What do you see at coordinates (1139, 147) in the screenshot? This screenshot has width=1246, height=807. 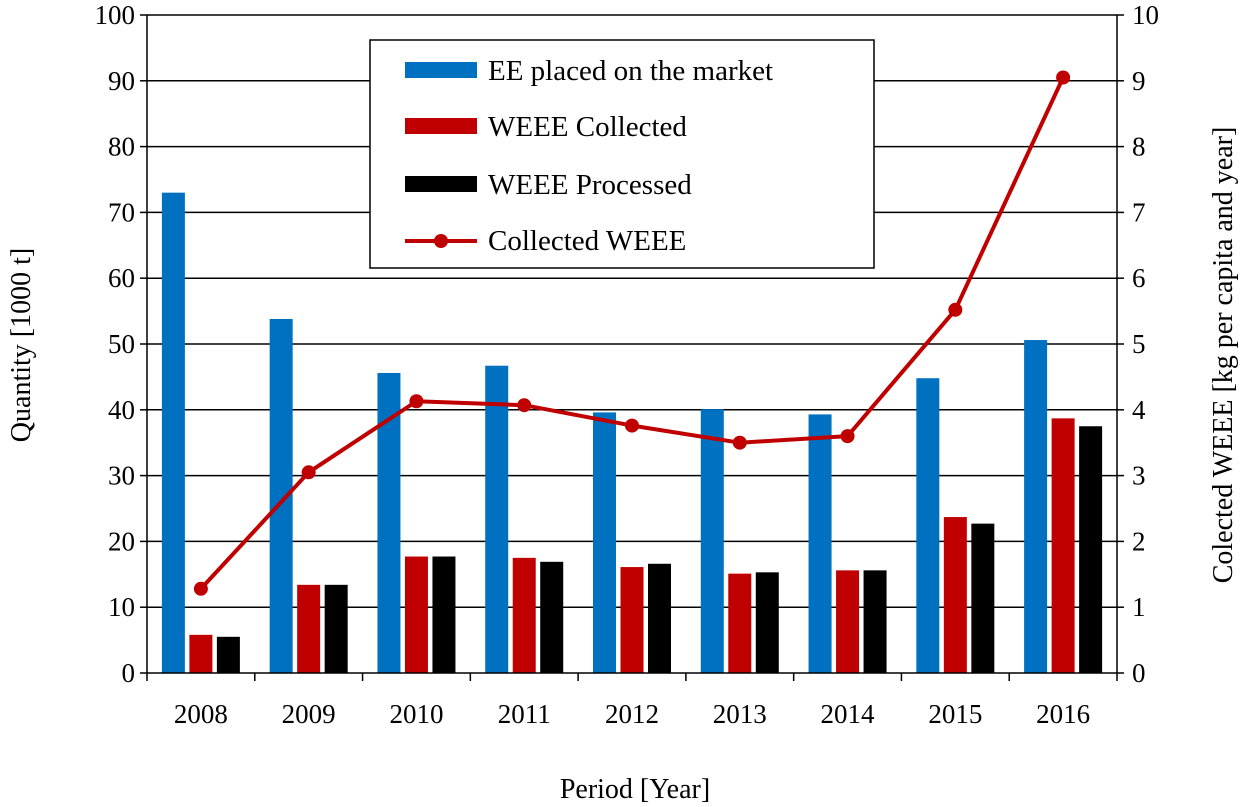 I see `y2-tick-label: 8` at bounding box center [1139, 147].